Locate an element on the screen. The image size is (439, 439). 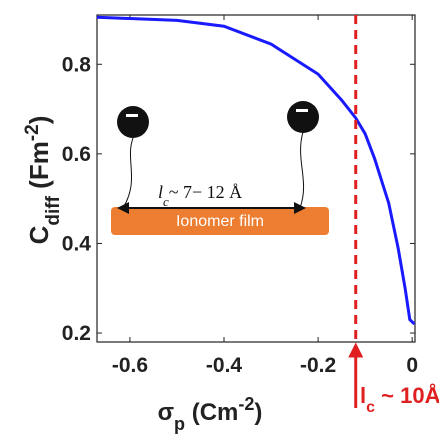
y-tick-label: 0.4 is located at coordinates (77, 243).